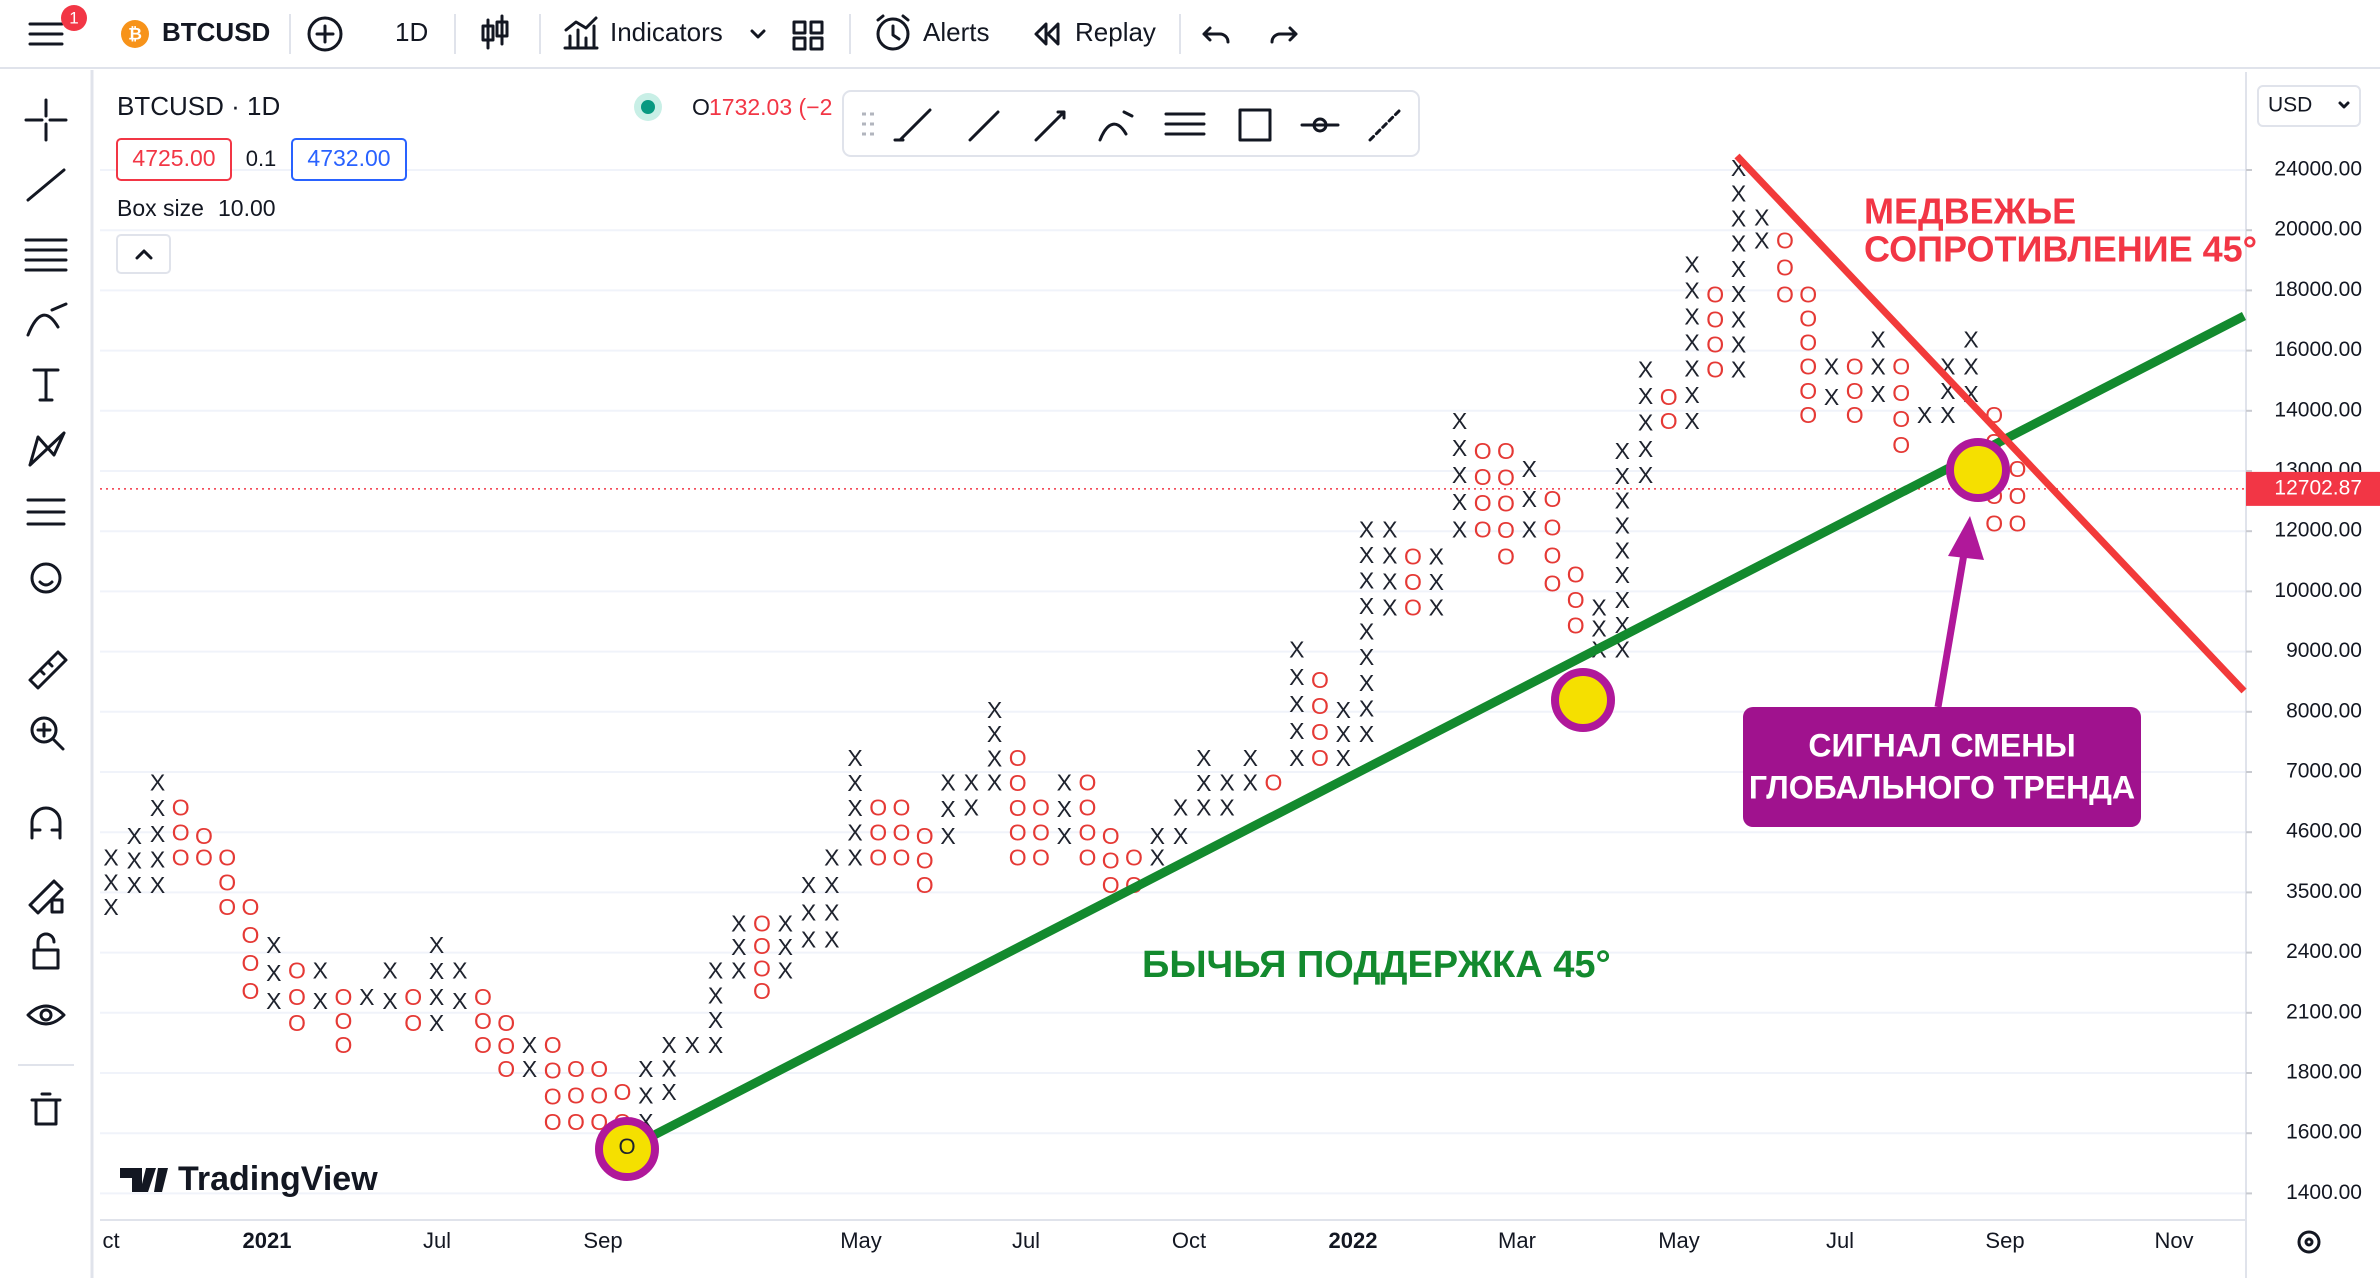  Describe the element at coordinates (1226, 795) in the screenshot. I see `pnf-column: XX` at that location.